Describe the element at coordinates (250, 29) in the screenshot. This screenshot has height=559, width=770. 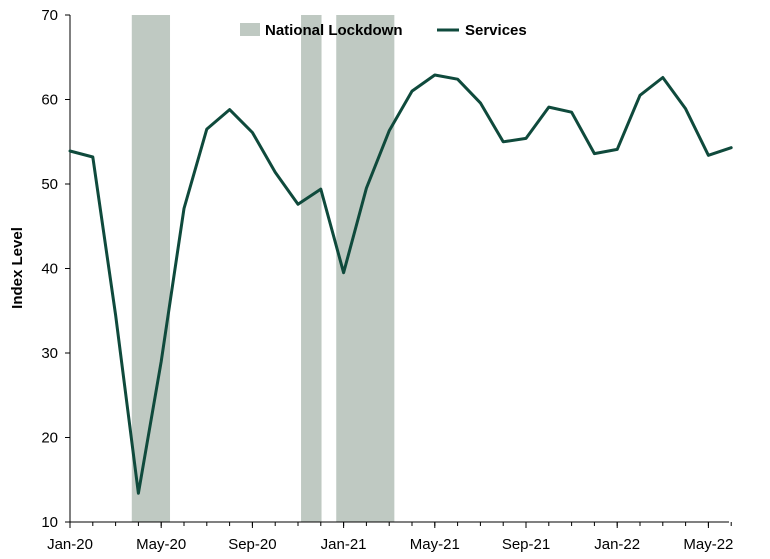
I see `legend-swatch-lockdown` at that location.